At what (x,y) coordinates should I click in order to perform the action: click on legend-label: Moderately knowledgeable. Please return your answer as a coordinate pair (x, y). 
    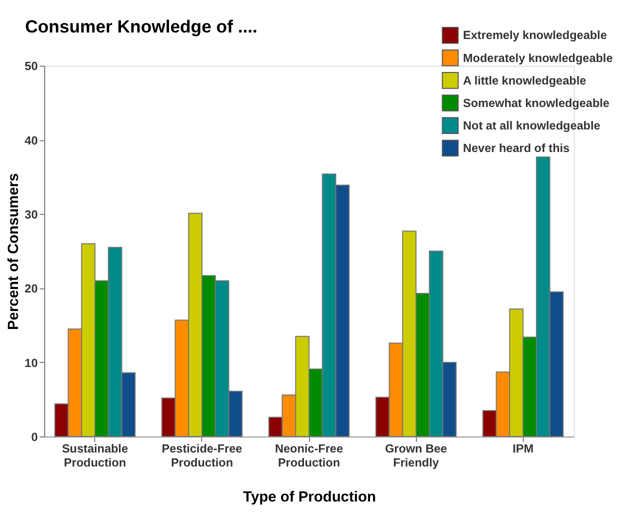
    Looking at the image, I should click on (538, 58).